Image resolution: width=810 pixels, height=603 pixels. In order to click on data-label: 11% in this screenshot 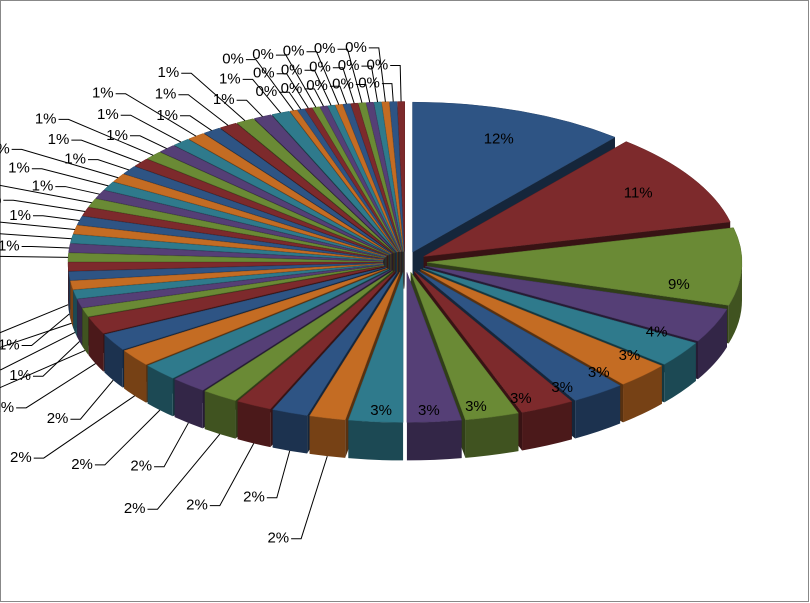, I will do `click(638, 192)`.